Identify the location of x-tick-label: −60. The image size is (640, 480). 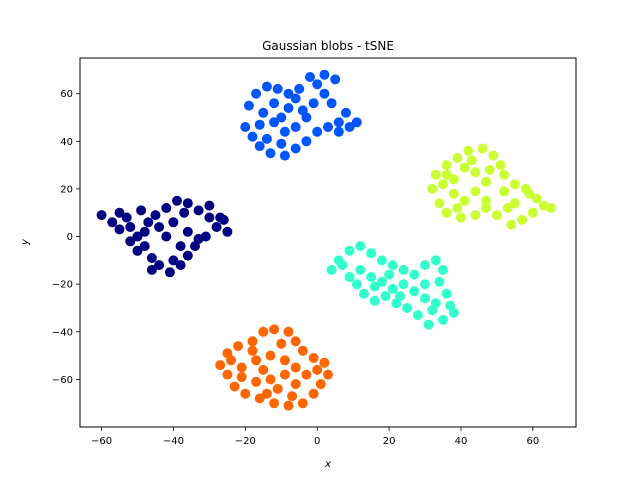
(101, 441).